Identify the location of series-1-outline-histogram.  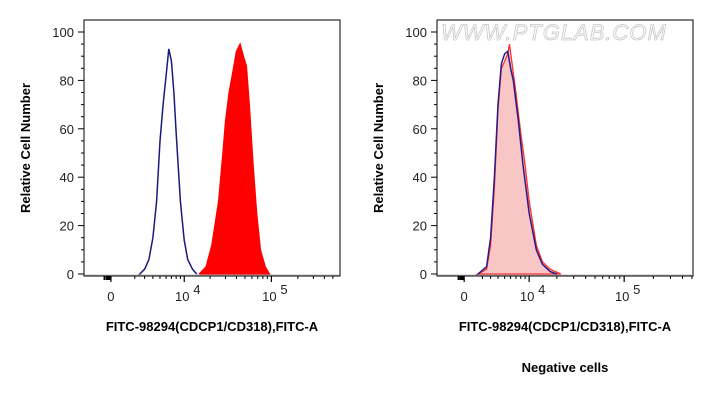
(168, 161).